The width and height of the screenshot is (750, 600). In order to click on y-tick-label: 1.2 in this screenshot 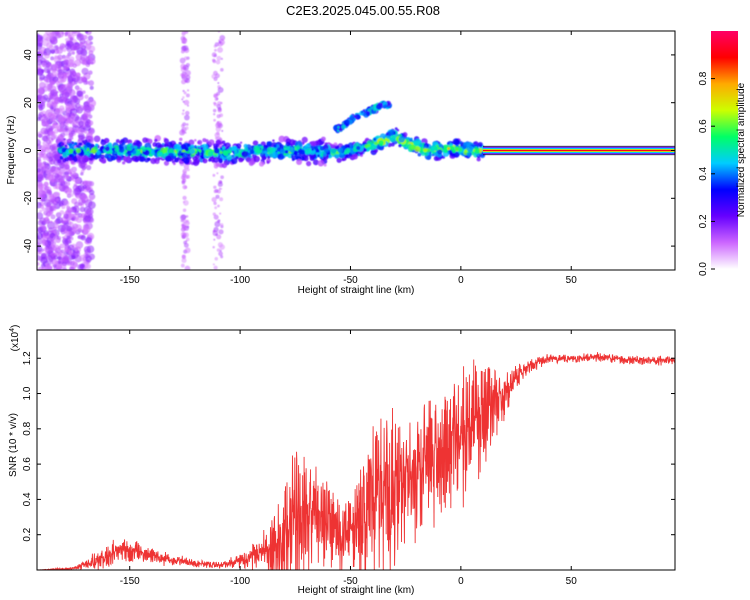, I will do `click(27, 358)`.